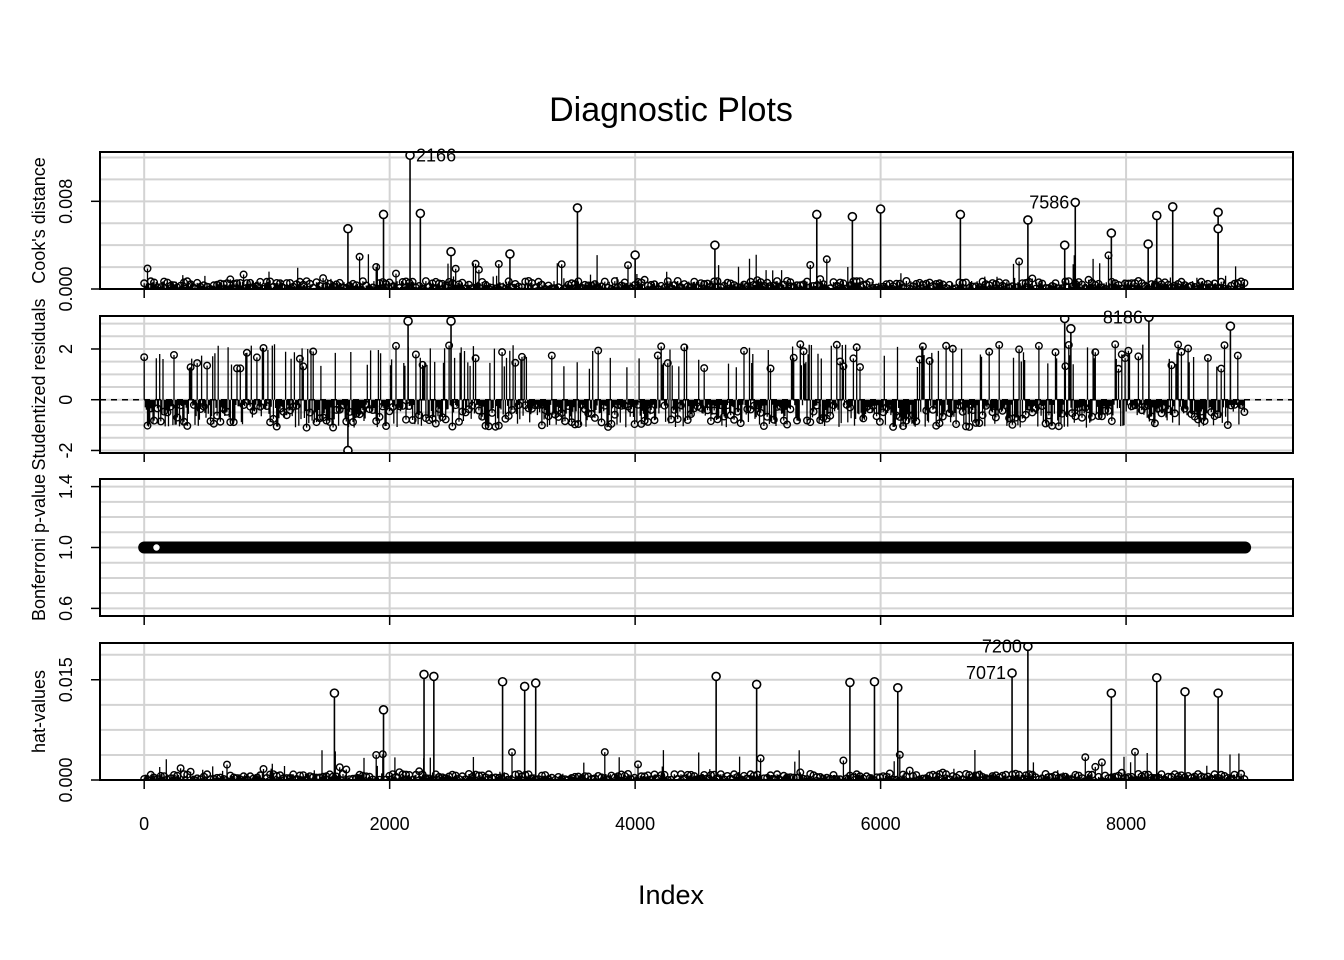 Image resolution: width=1344 pixels, height=960 pixels. Describe the element at coordinates (66, 201) in the screenshot. I see `y-tick-label: 0.008` at that location.